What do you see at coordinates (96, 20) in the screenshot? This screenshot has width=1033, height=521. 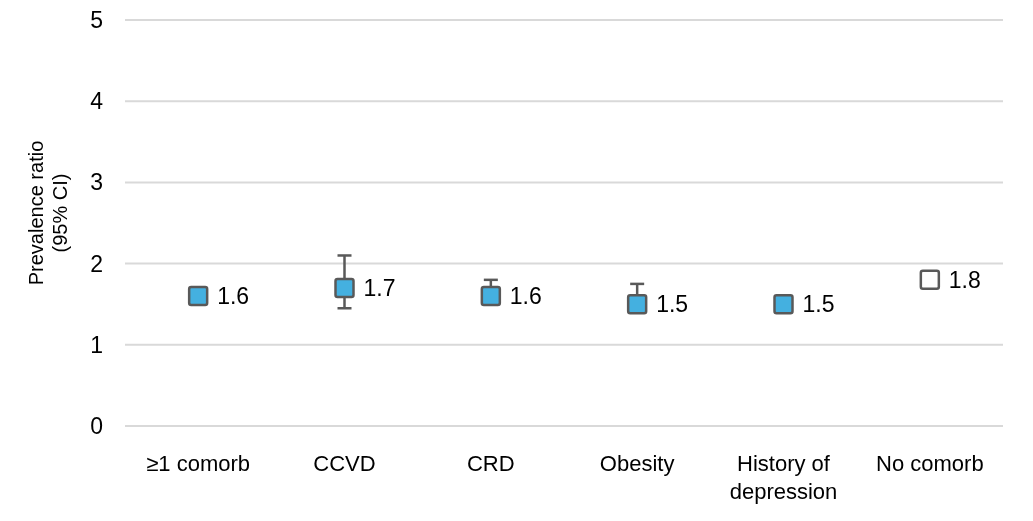 I see `y-tick-label: 5` at bounding box center [96, 20].